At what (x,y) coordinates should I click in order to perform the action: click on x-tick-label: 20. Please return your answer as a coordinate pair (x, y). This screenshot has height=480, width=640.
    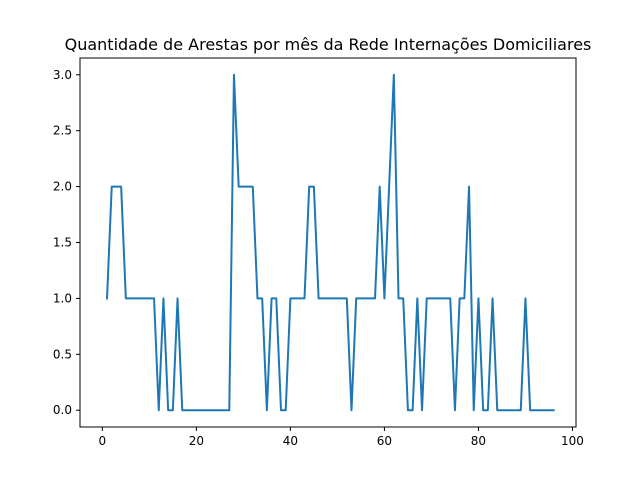
    Looking at the image, I should click on (196, 441).